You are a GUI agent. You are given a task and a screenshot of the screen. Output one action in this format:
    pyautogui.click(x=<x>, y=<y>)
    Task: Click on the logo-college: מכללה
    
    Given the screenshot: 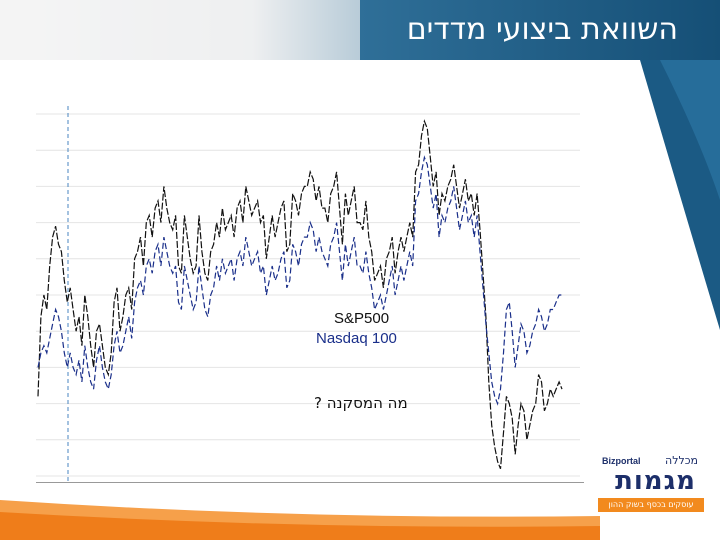 What is the action you would take?
    pyautogui.click(x=681, y=460)
    